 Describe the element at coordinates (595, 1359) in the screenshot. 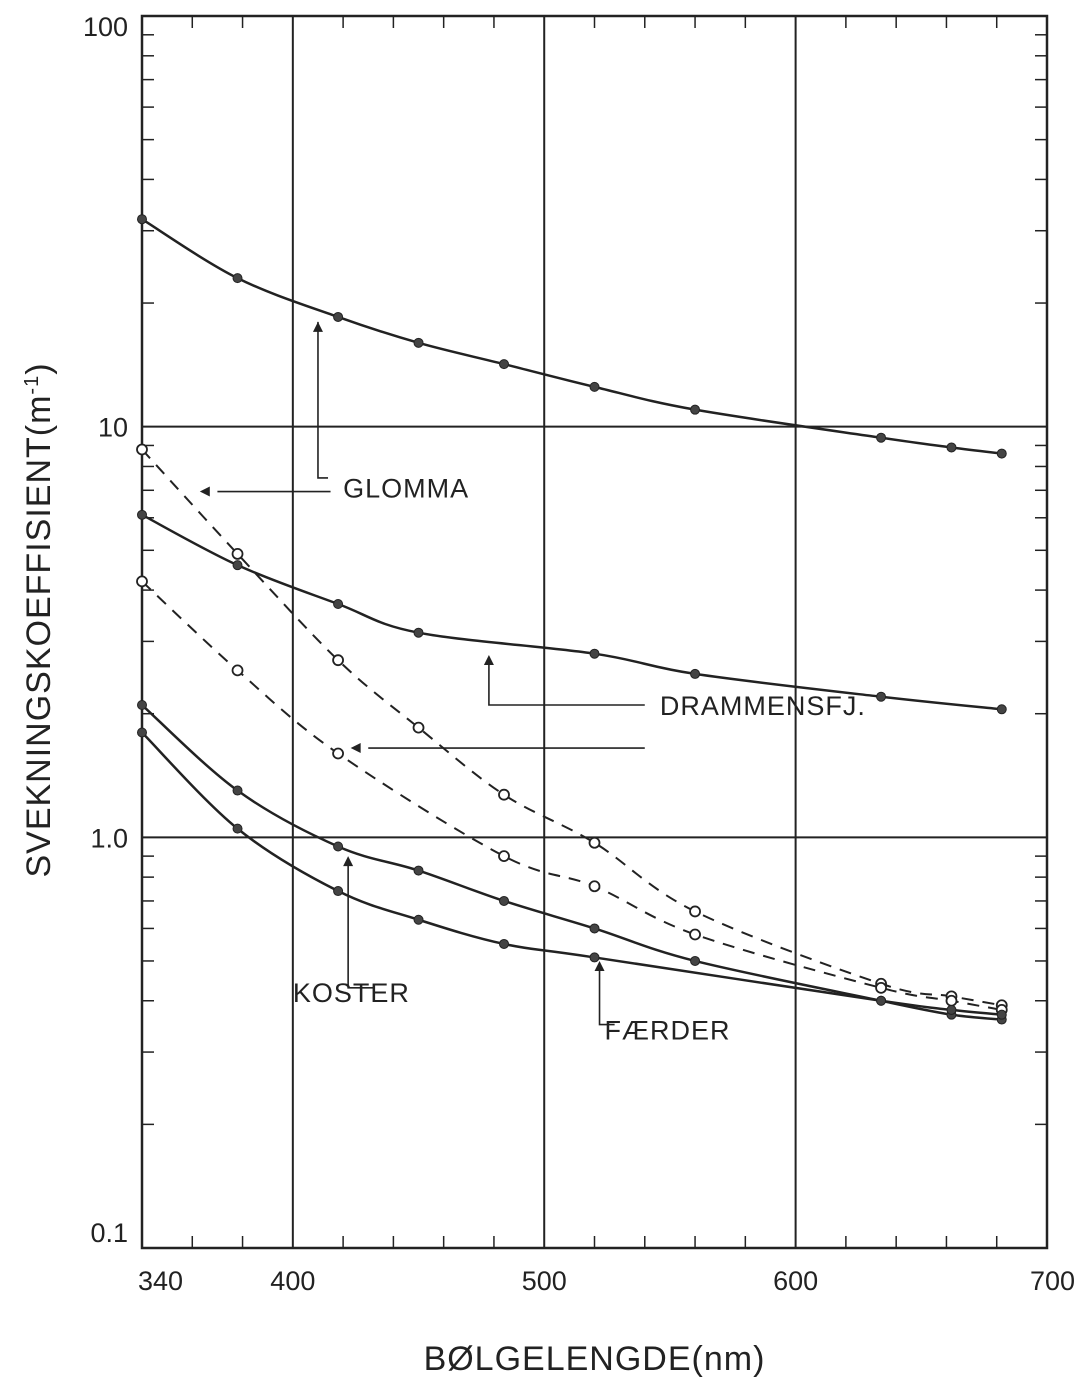

I see `x-axis-title: BØLGELENGDE(nm)` at that location.